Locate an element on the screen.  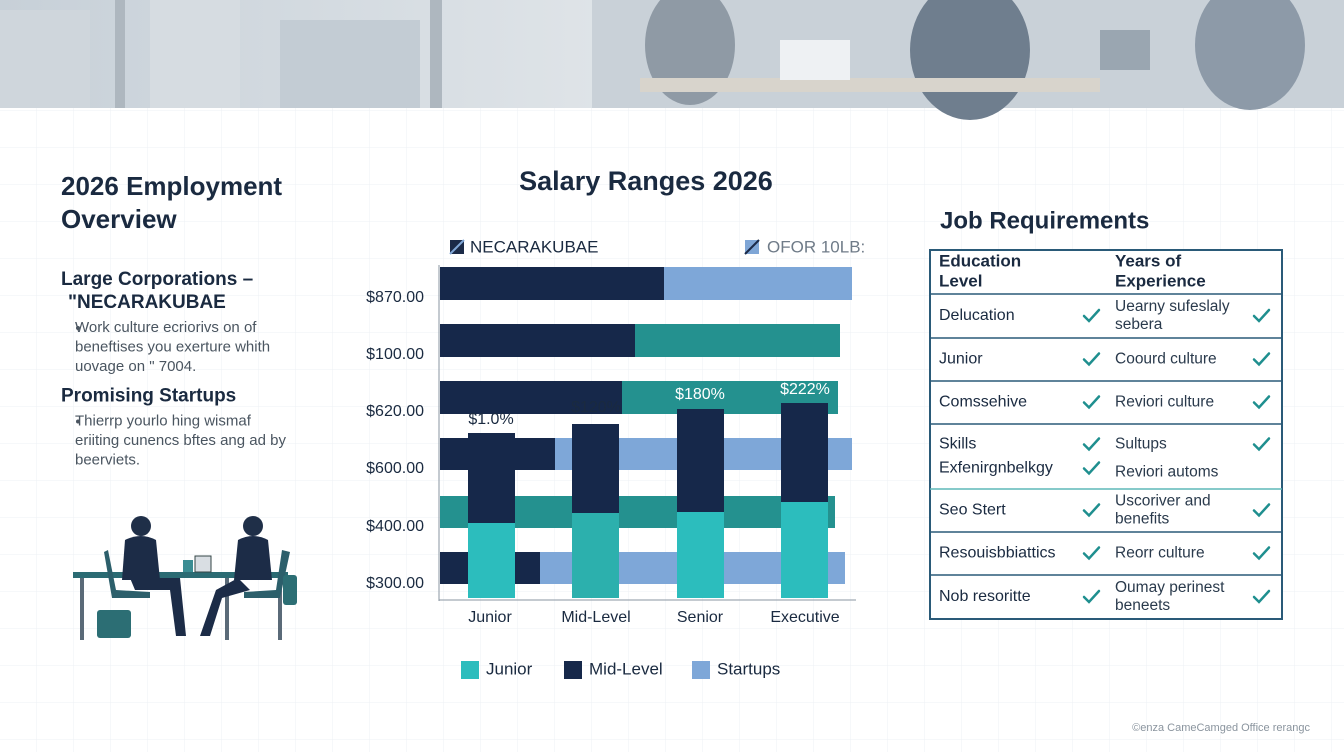
chart-title: Salary Ranges 2026 is located at coordinates (646, 181).